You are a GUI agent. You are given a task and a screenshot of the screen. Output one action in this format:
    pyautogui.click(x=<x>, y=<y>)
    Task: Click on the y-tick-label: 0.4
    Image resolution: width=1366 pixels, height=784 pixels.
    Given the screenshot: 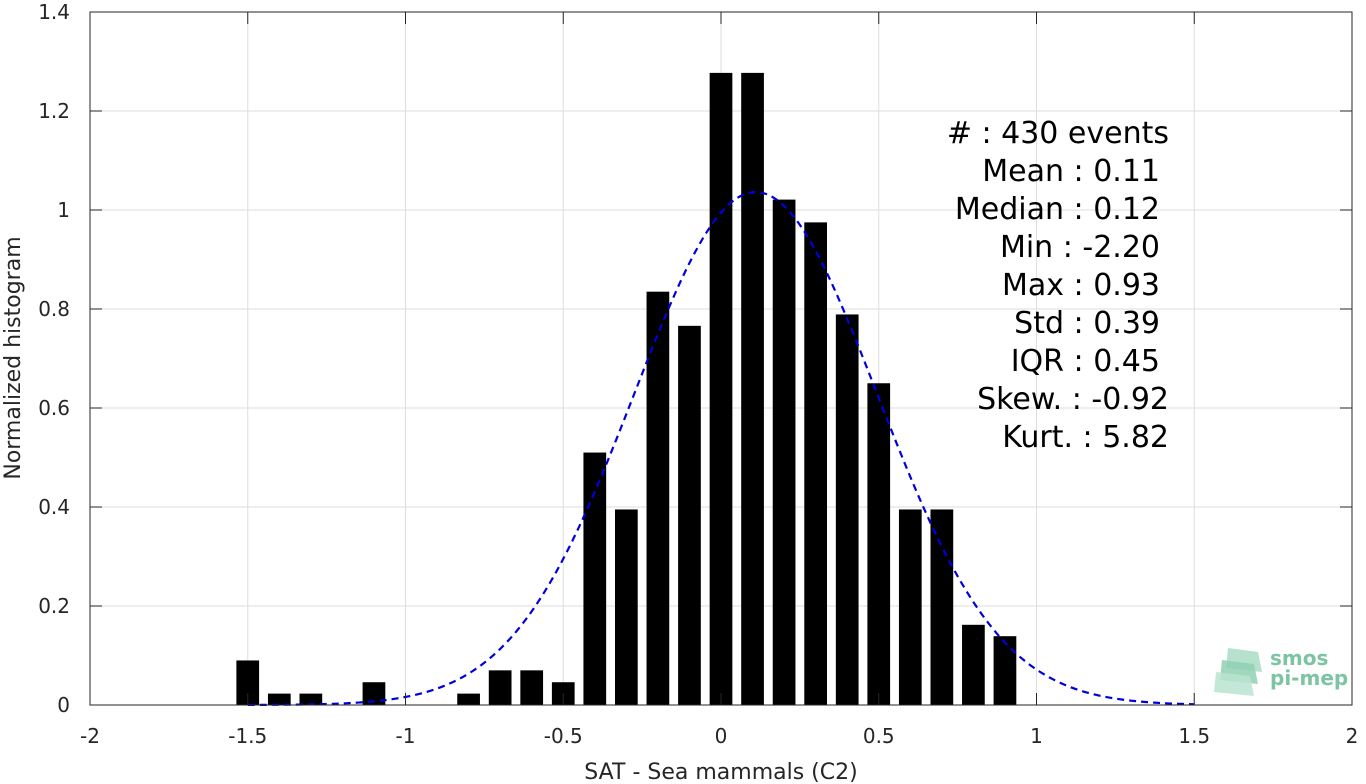 What is the action you would take?
    pyautogui.click(x=54, y=507)
    